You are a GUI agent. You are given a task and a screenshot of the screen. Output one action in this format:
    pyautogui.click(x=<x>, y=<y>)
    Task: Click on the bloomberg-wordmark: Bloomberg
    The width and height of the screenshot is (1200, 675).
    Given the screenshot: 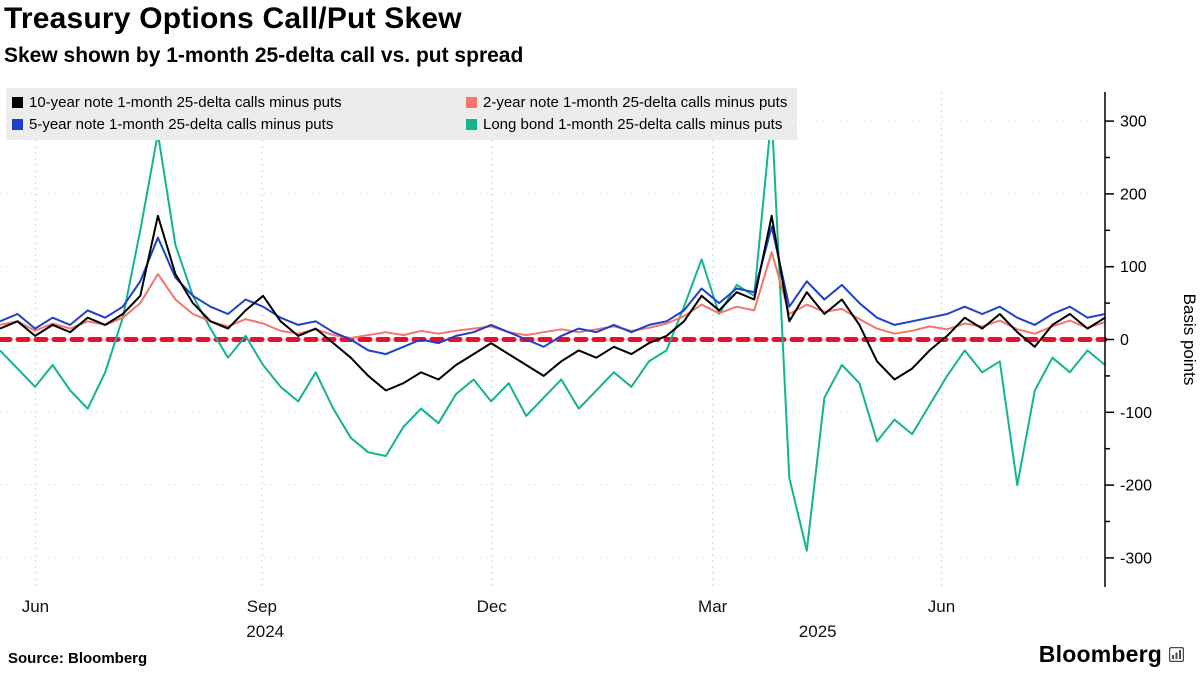 What is the action you would take?
    pyautogui.click(x=1100, y=654)
    